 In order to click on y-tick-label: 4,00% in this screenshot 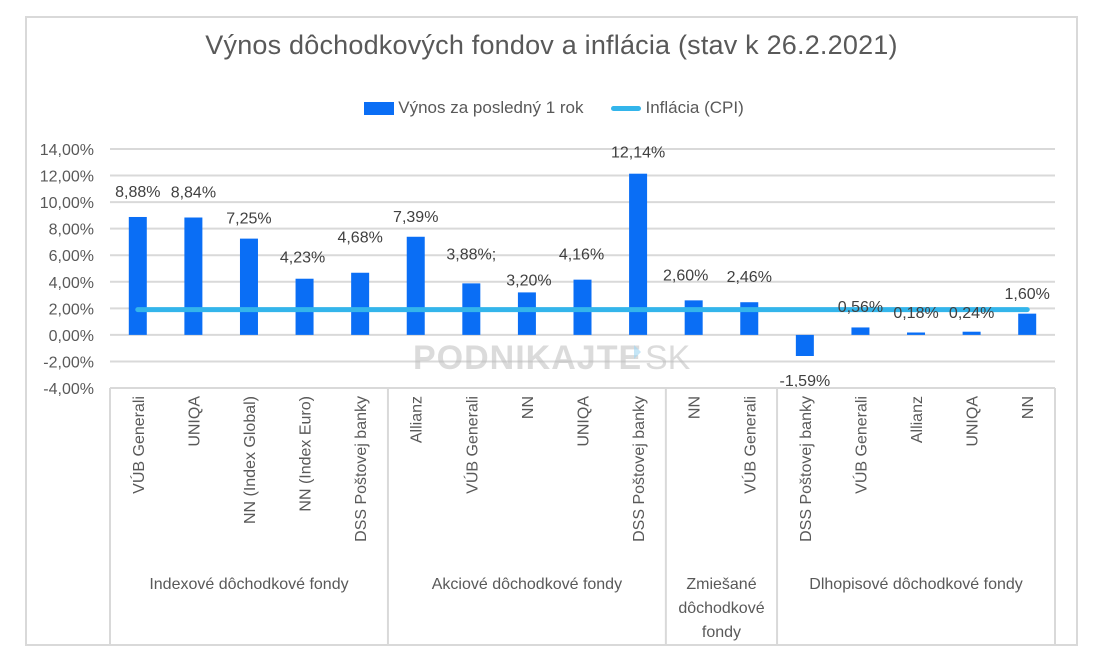, I will do `click(71, 283)`.